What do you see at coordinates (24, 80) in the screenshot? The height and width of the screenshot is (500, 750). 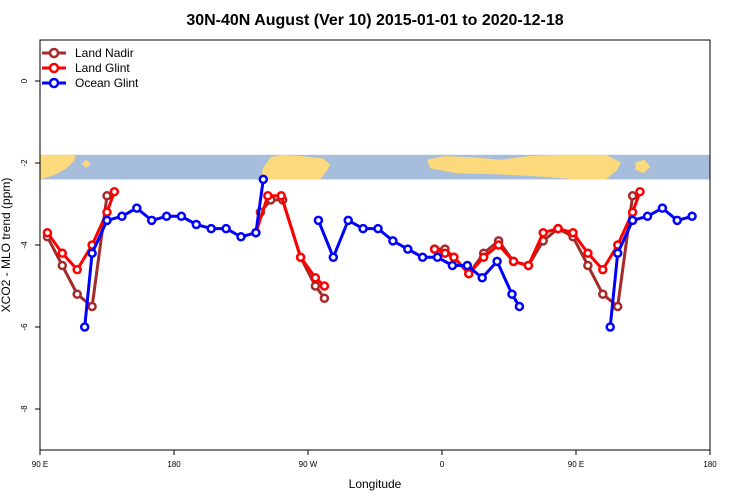 I see `y-tick-label: 0` at bounding box center [24, 80].